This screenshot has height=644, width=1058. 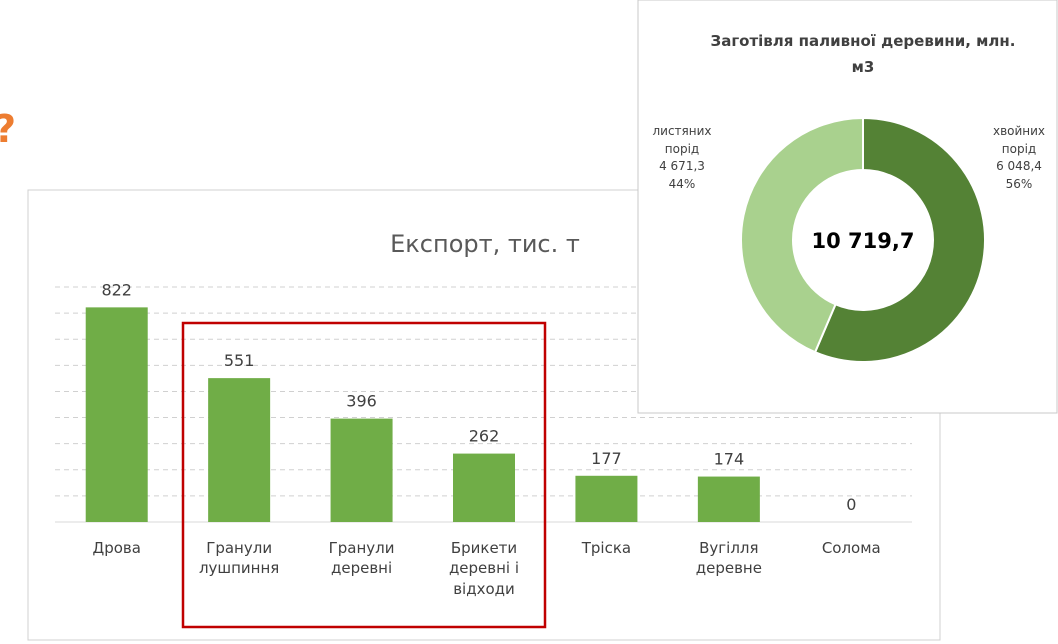 What do you see at coordinates (1019, 140) in the screenshot?
I see `donut-category: хвойних порід` at bounding box center [1019, 140].